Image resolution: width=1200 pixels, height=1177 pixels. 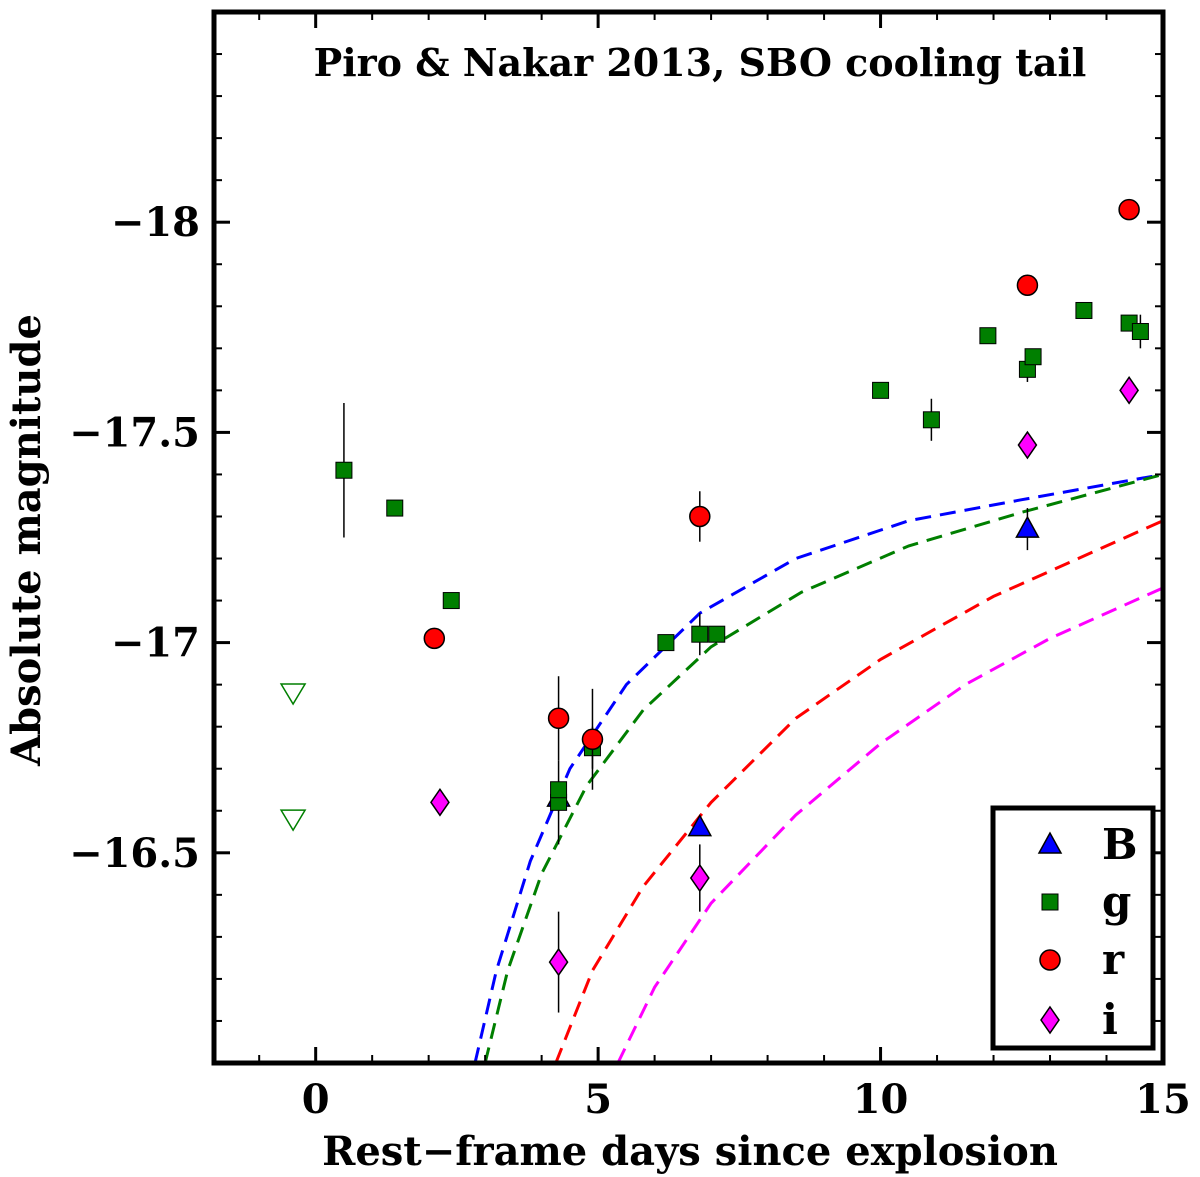 I want to click on y-tick-label: −18, so click(x=155, y=222).